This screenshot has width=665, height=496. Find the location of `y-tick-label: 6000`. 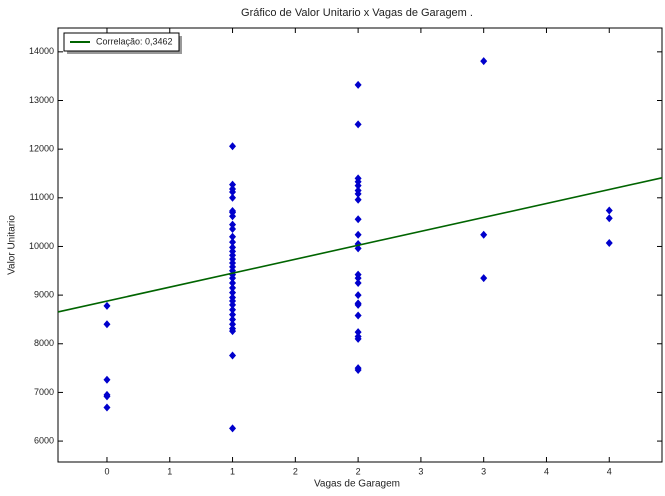

y-tick-label: 6000 is located at coordinates (44, 440).